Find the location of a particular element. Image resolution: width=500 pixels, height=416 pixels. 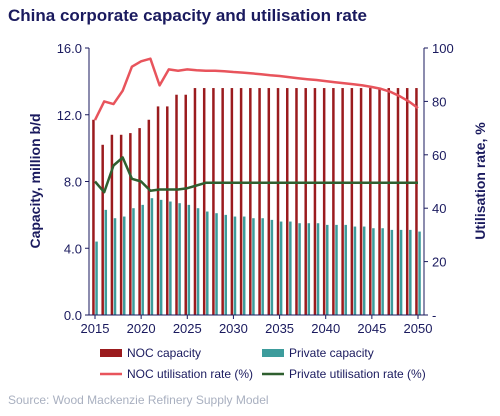

y-left-tick-label: 0.0 is located at coordinates (73, 315).